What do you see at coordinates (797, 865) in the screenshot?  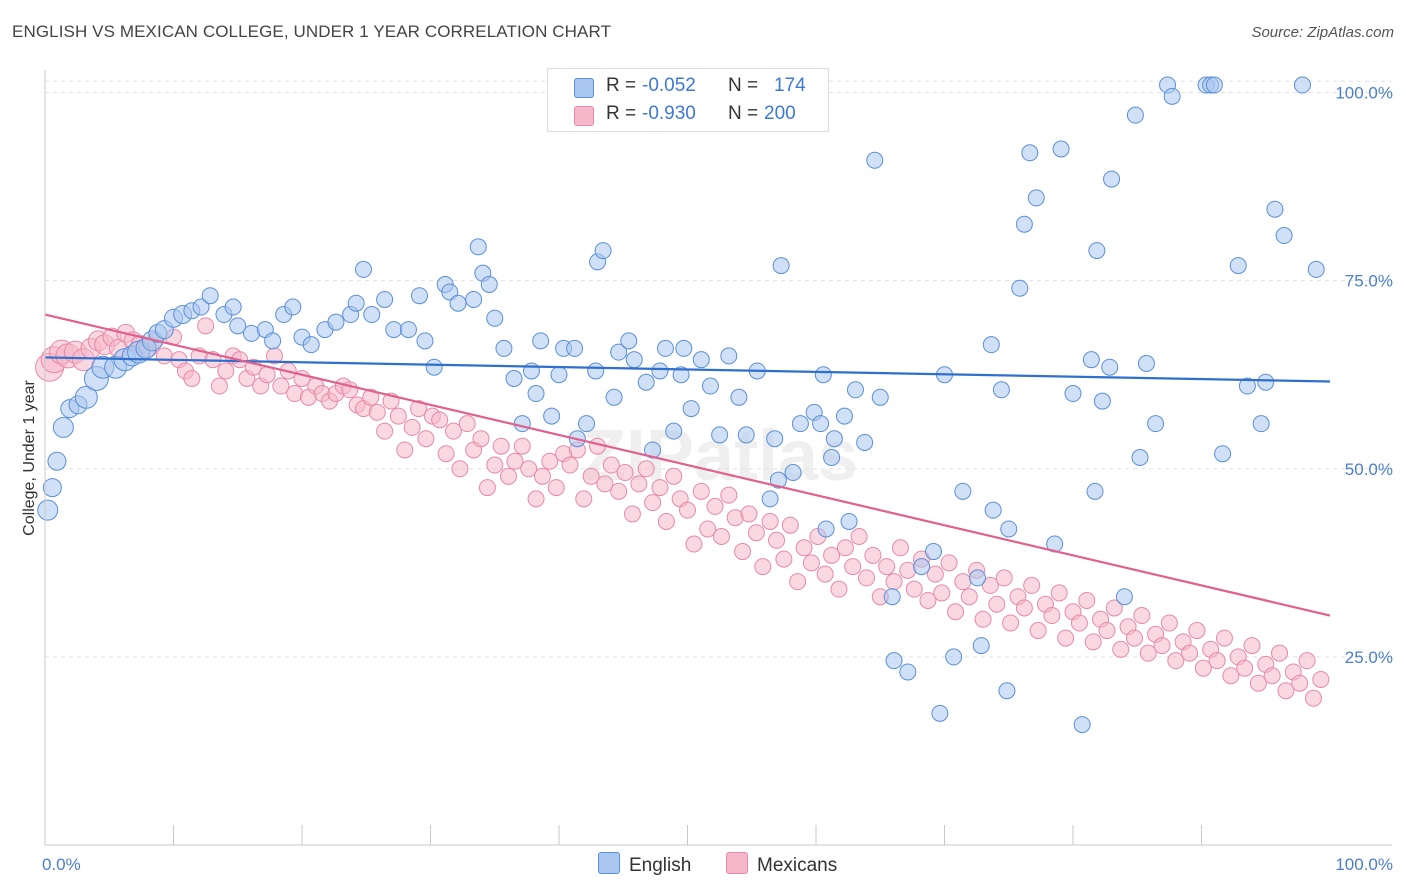 I see `mexicans-legend-label: Mexicans` at bounding box center [797, 865].